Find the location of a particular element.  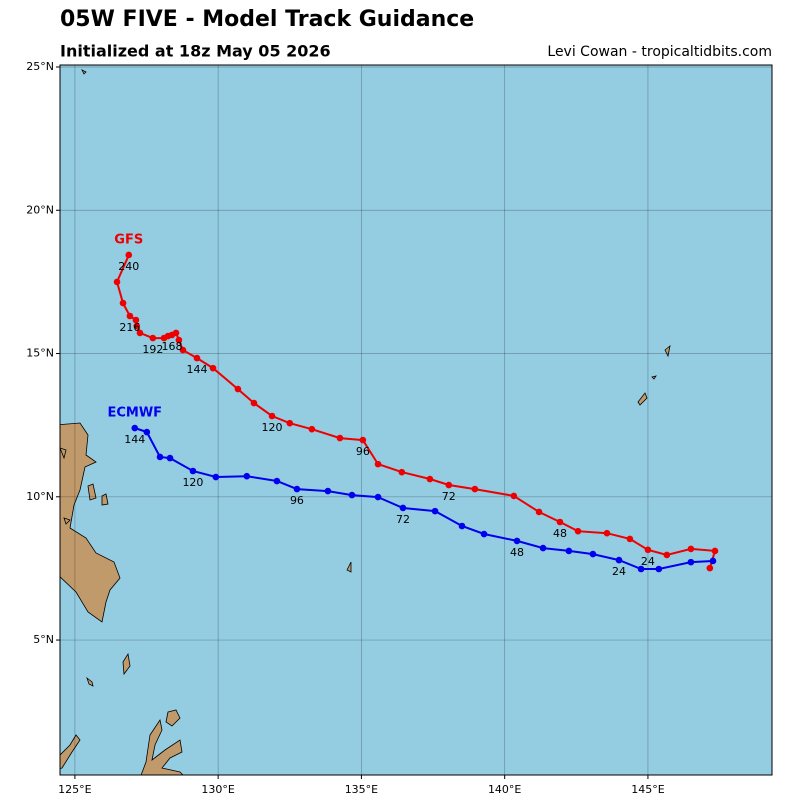

model-name: ECMWF is located at coordinates (134, 413).